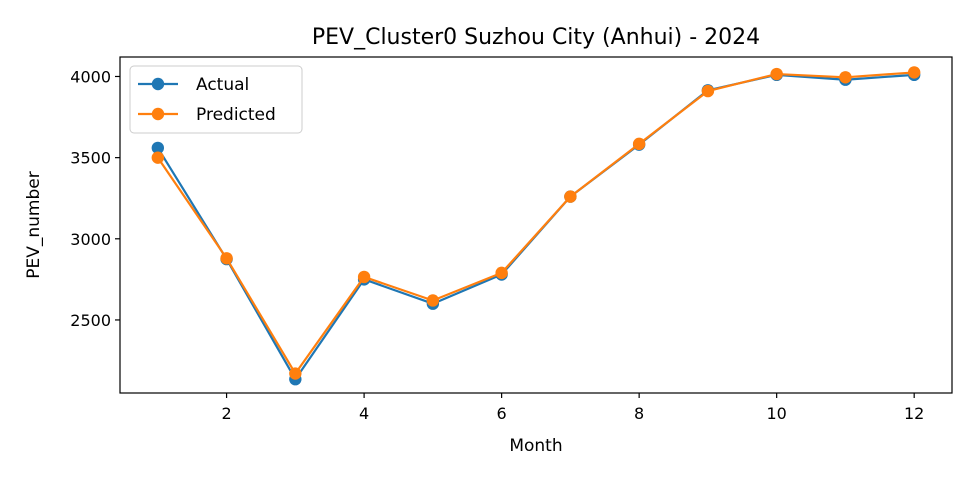 This screenshot has width=975, height=480. Describe the element at coordinates (502, 413) in the screenshot. I see `x-tick-label: 6` at that location.